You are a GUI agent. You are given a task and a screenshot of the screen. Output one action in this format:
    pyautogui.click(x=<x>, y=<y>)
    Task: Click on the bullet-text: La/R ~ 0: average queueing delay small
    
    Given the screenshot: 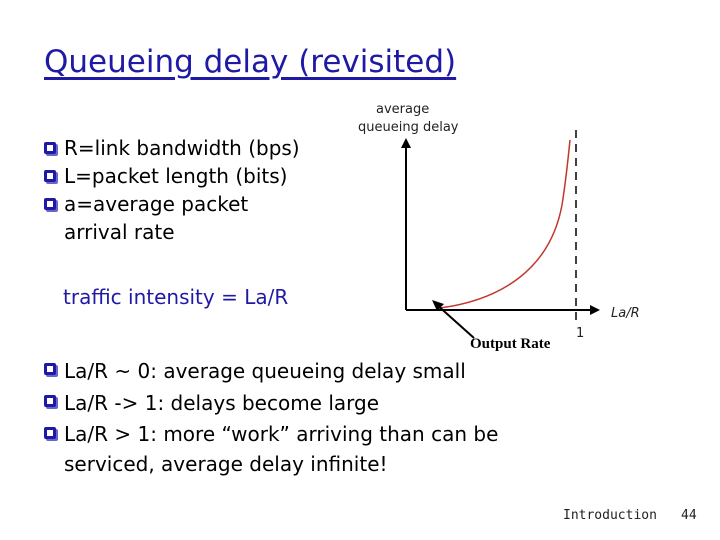 What is the action you would take?
    pyautogui.click(x=265, y=371)
    